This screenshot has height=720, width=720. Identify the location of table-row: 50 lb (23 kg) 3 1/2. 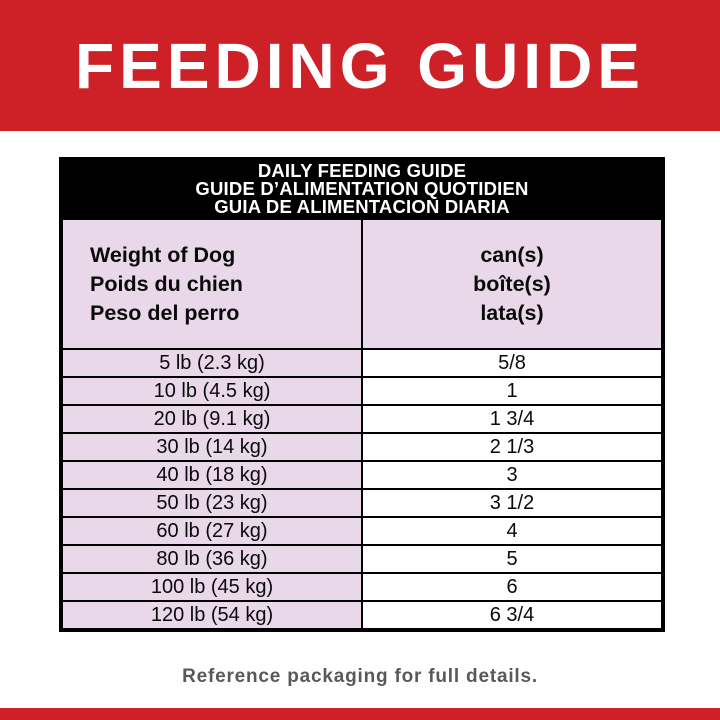
(362, 503).